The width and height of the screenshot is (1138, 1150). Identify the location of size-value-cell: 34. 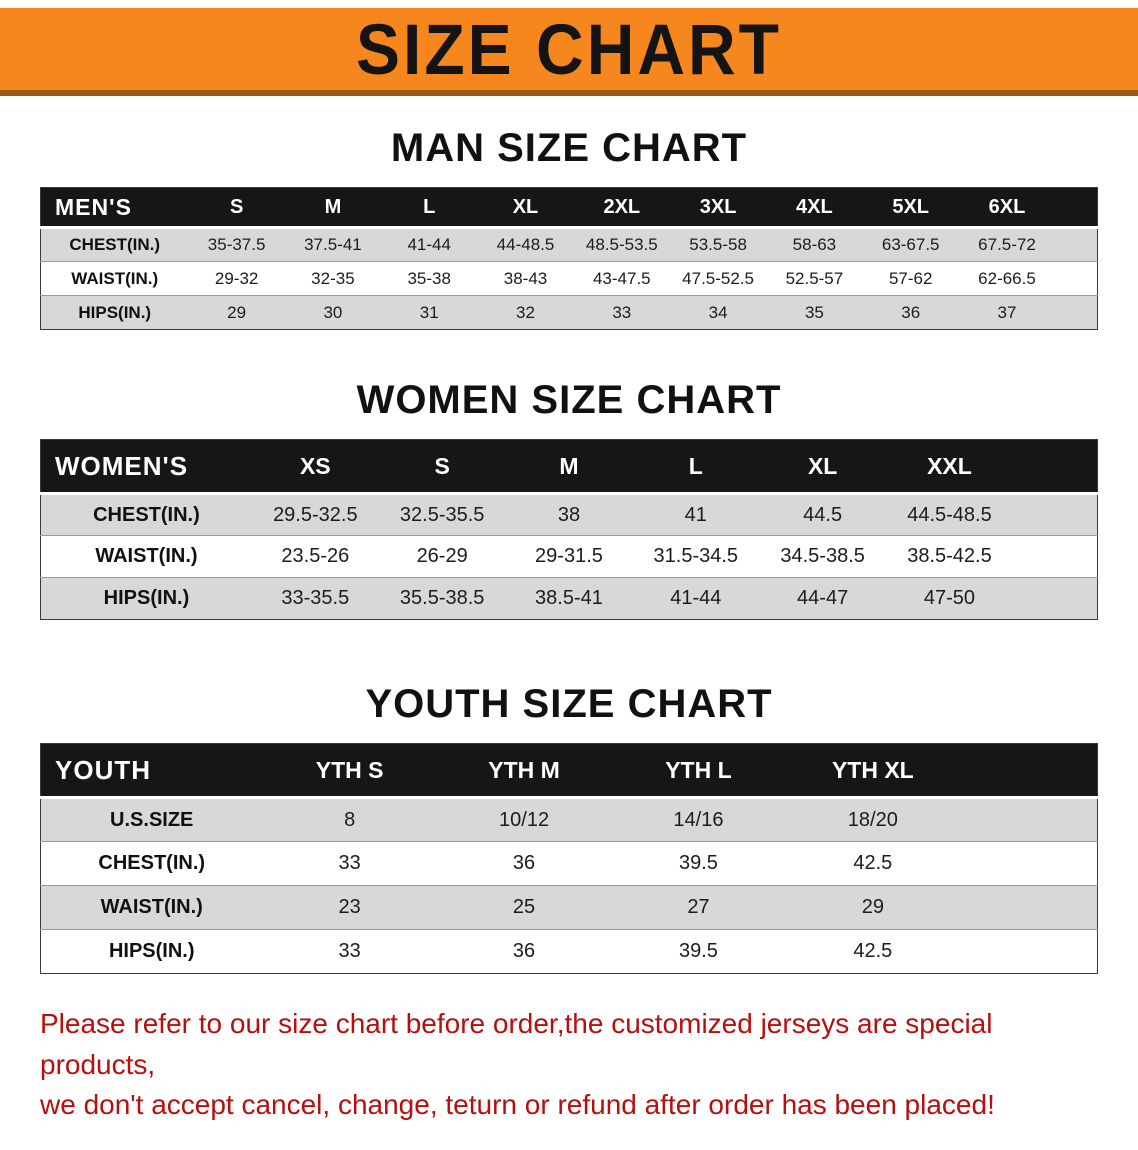
(718, 312).